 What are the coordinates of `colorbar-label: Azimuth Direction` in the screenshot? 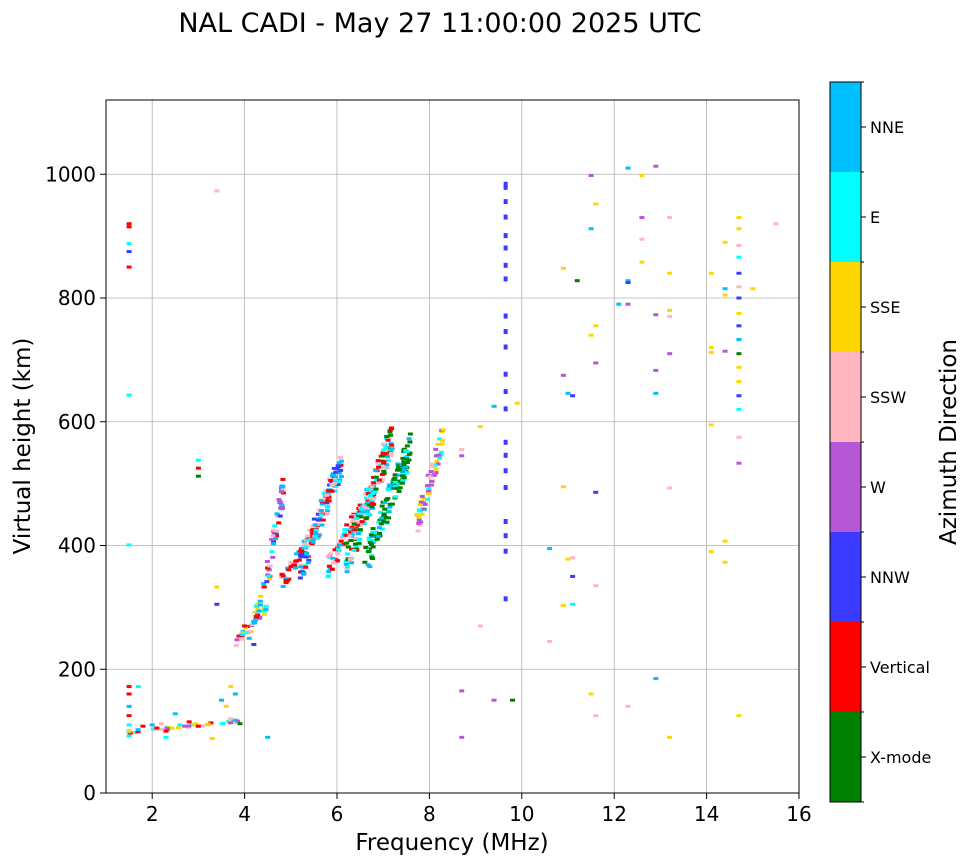 It's located at (949, 442).